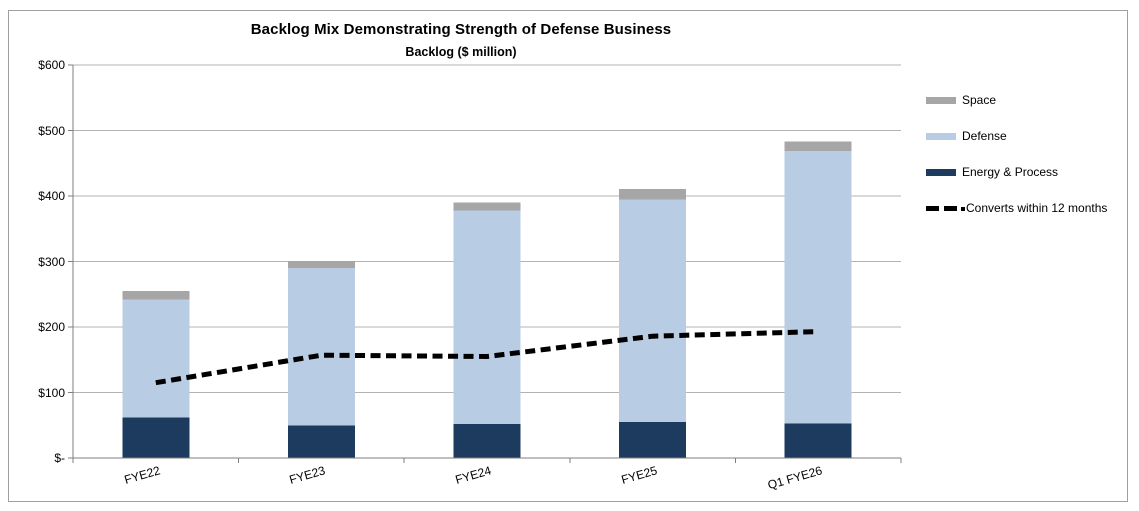  Describe the element at coordinates (321, 441) in the screenshot. I see `bar-segment-energy-process-fye23` at that location.